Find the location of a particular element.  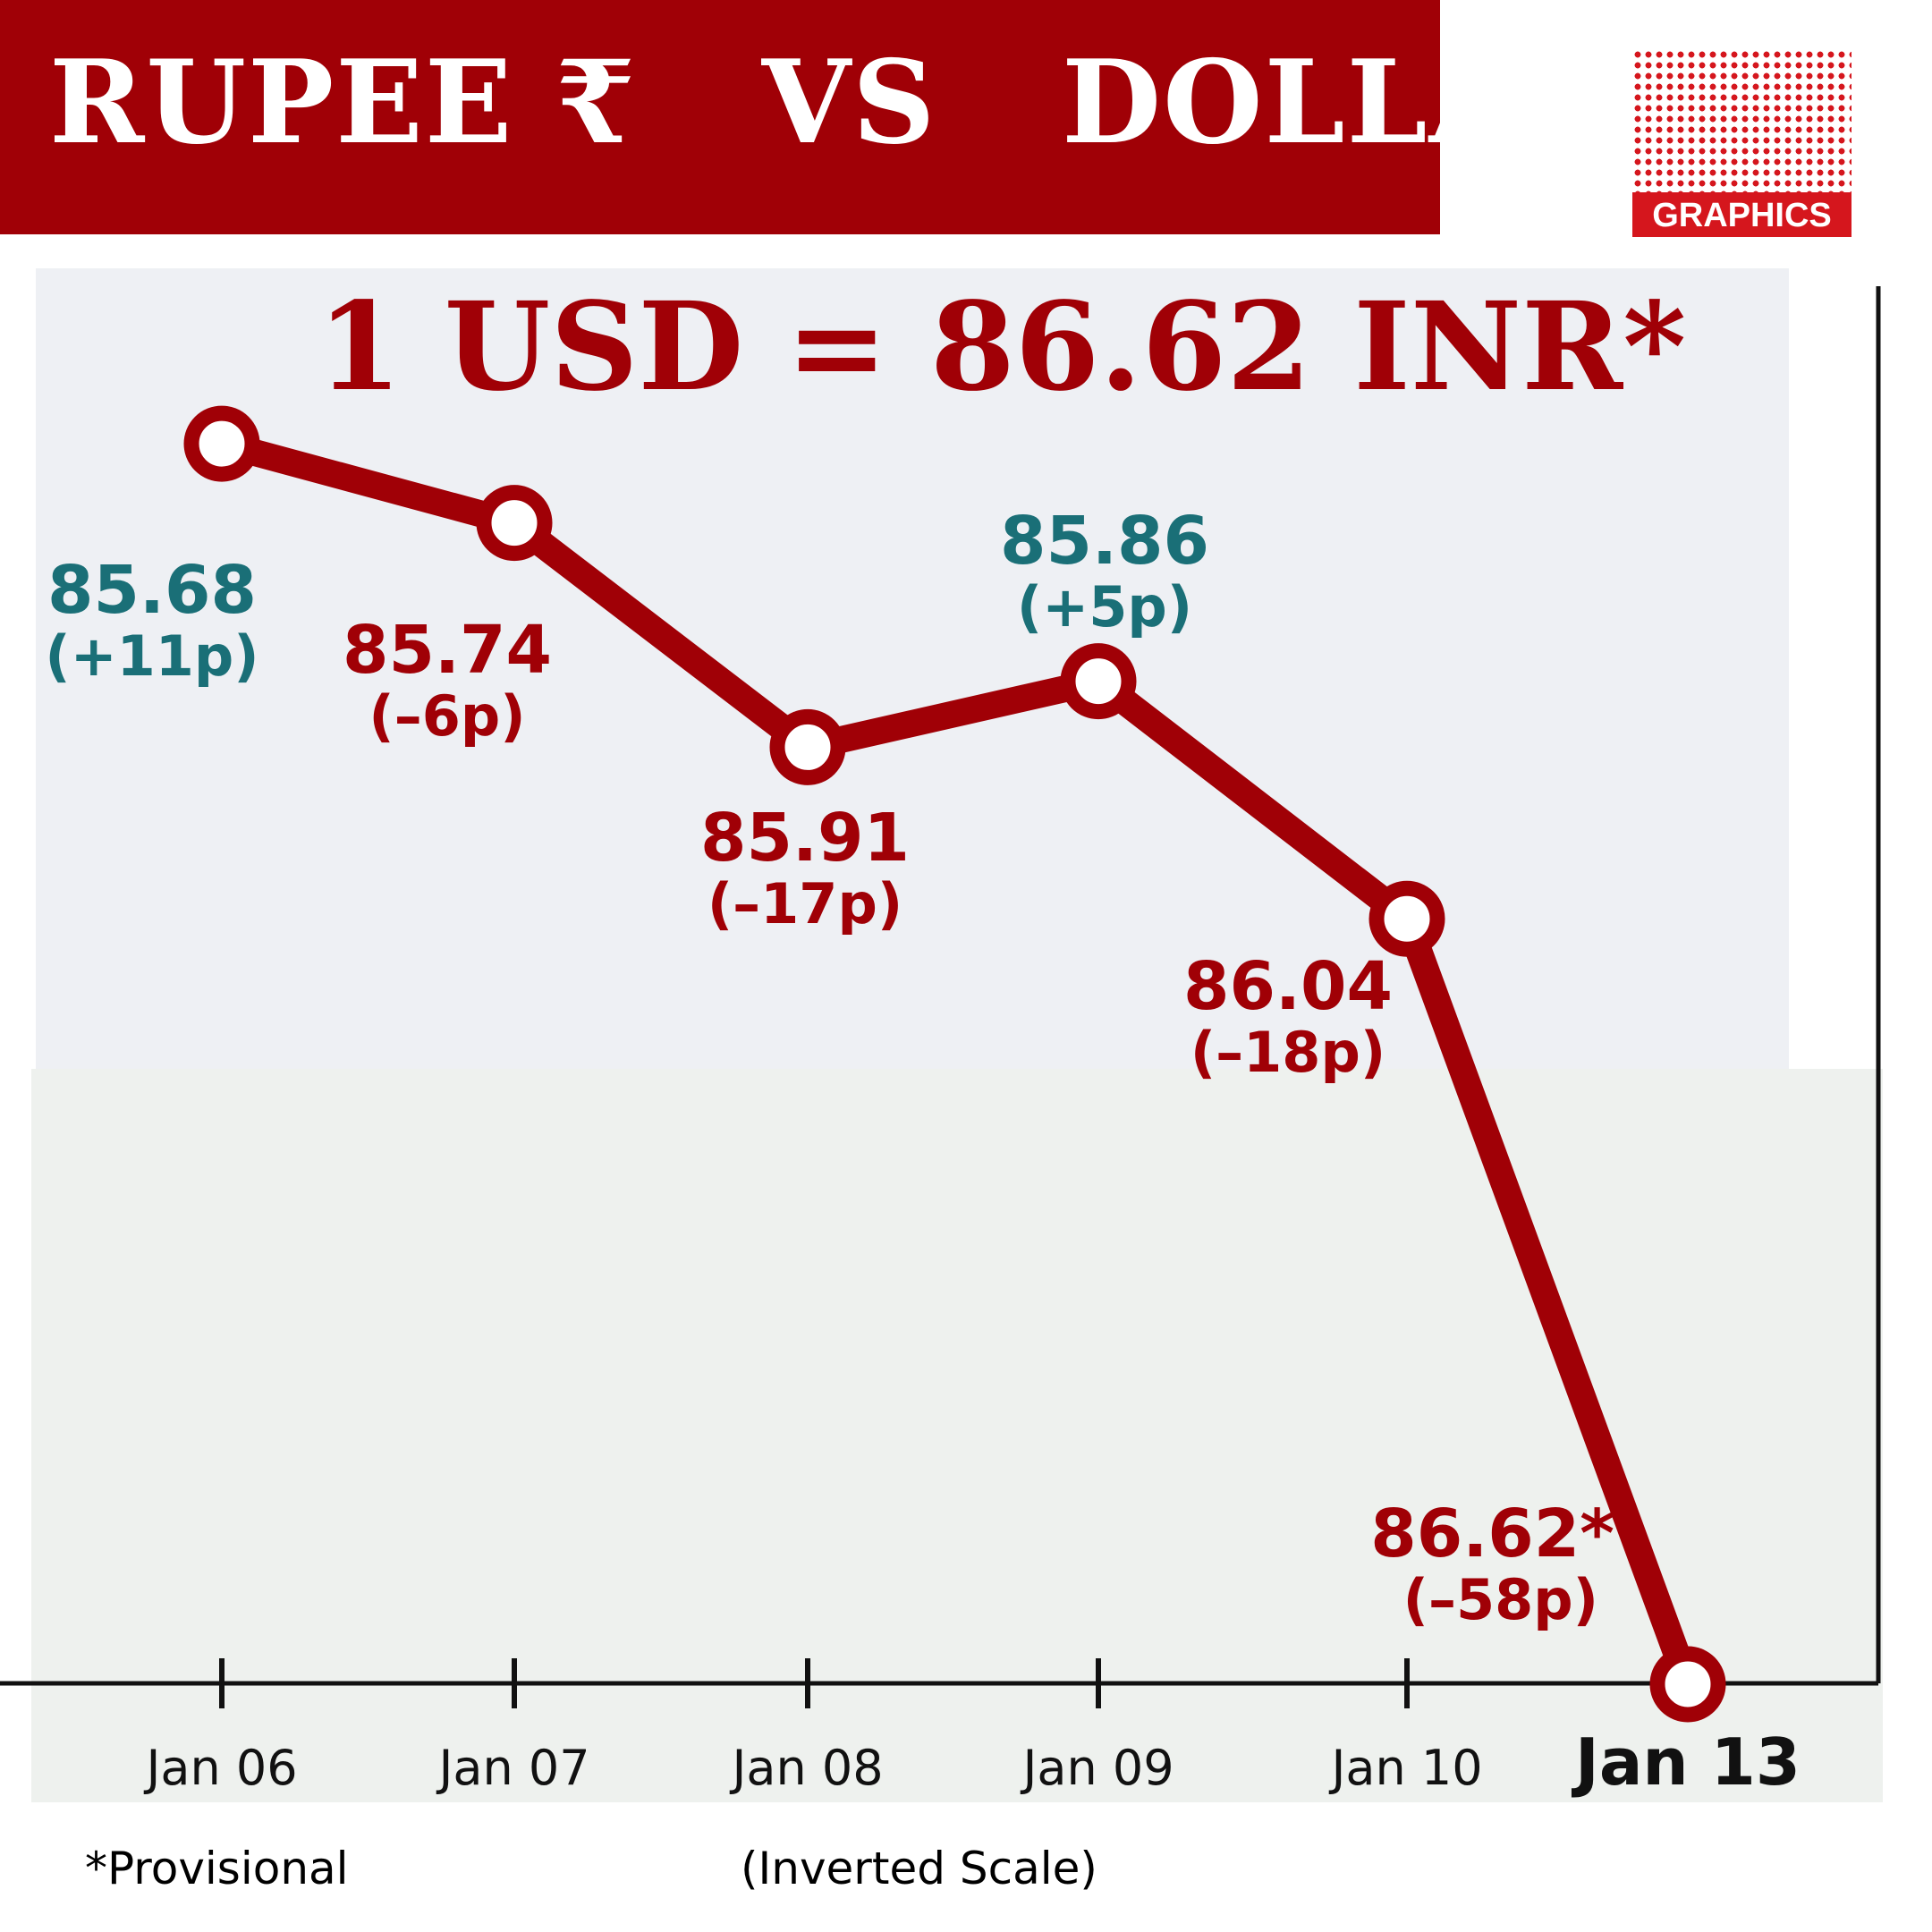

change-label: (–18p) is located at coordinates (1288, 1052).